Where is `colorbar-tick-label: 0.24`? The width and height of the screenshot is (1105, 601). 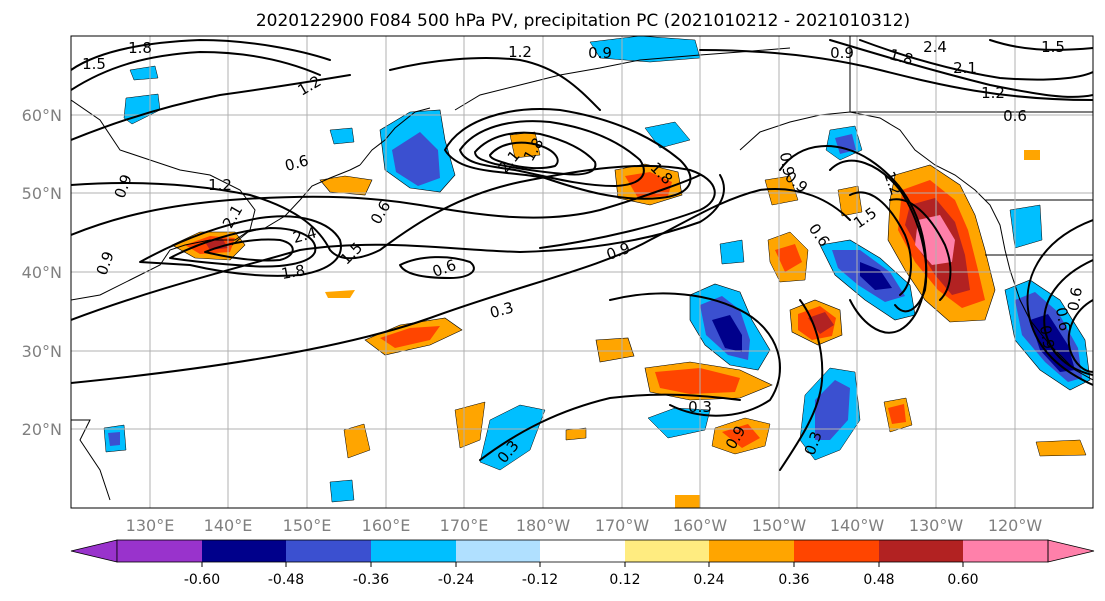 colorbar-tick-label: 0.24 is located at coordinates (708, 580).